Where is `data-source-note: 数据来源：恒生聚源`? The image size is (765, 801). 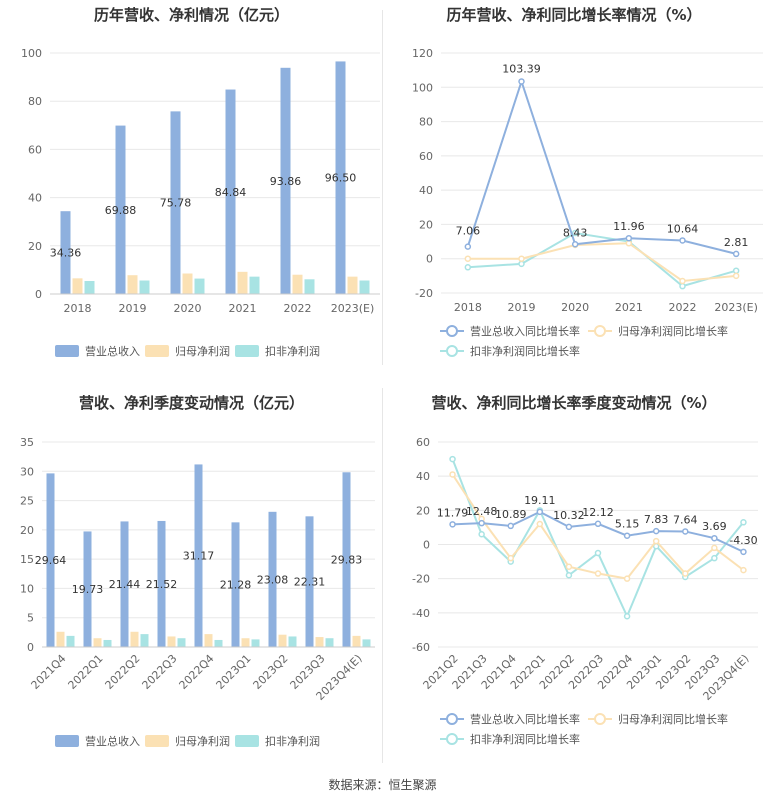
data-source-note: 数据来源：恒生聚源 is located at coordinates (382, 785).